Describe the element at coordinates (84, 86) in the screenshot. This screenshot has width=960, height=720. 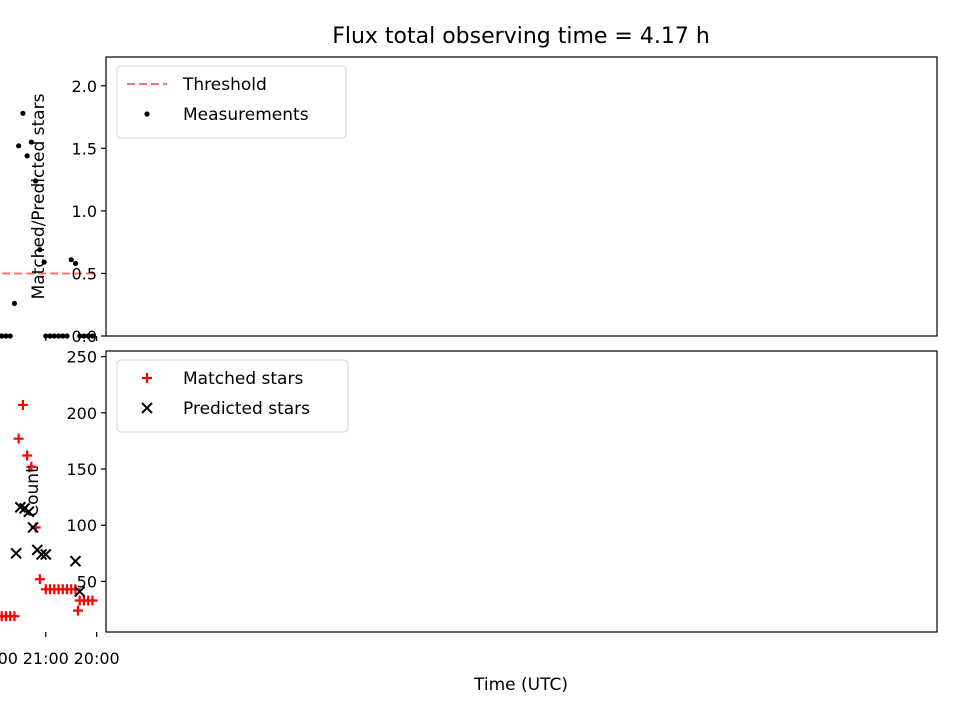
I see `y-tick-label: 2.0` at that location.